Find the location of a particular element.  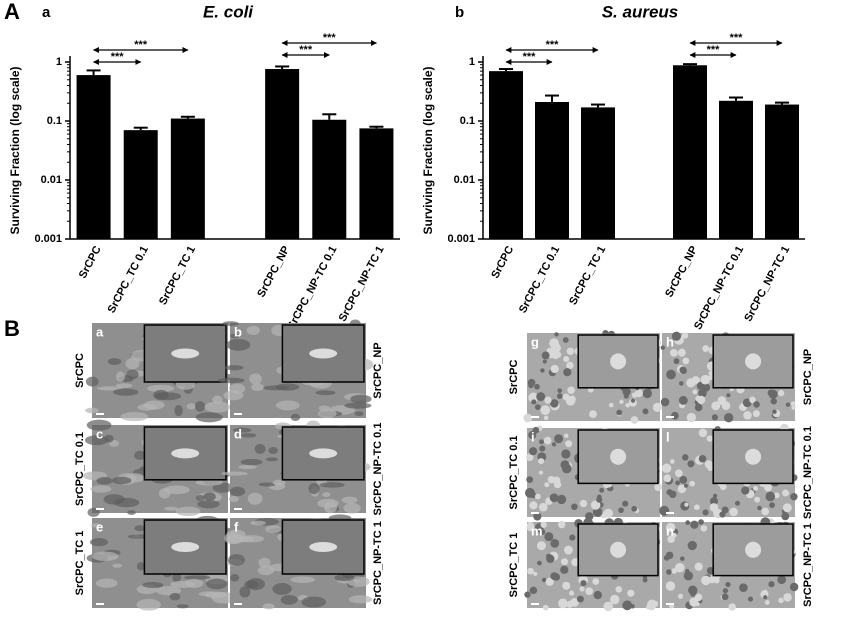

row-label: SrCPC_TC 0.1 is located at coordinates (80, 469).